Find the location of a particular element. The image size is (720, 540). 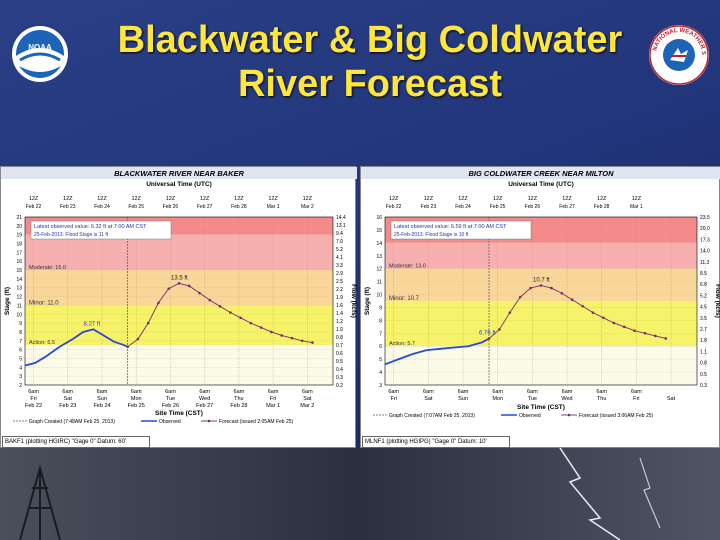

bottom-day-label: Thu is located at coordinates (238, 399).